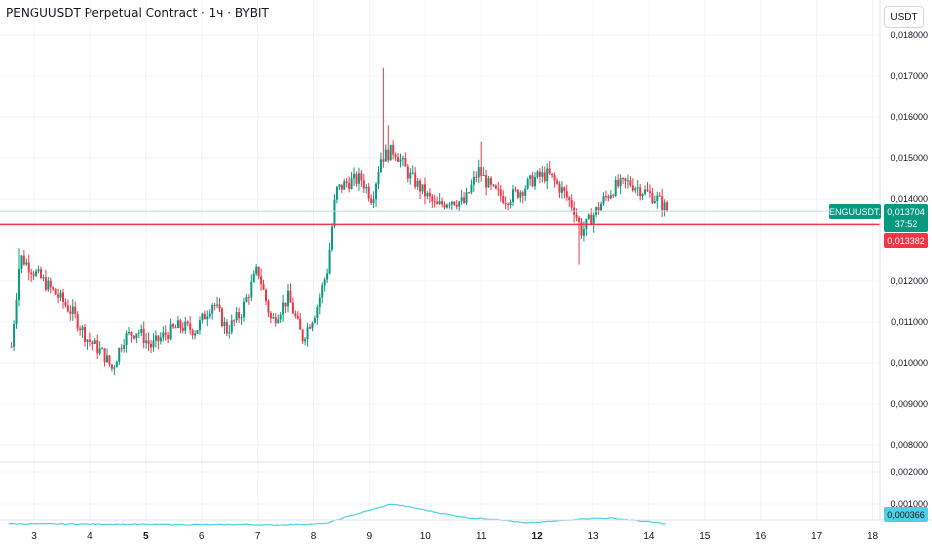 This screenshot has height=550, width=932. What do you see at coordinates (202, 536) in the screenshot?
I see `time-tick-label: 6` at bounding box center [202, 536].